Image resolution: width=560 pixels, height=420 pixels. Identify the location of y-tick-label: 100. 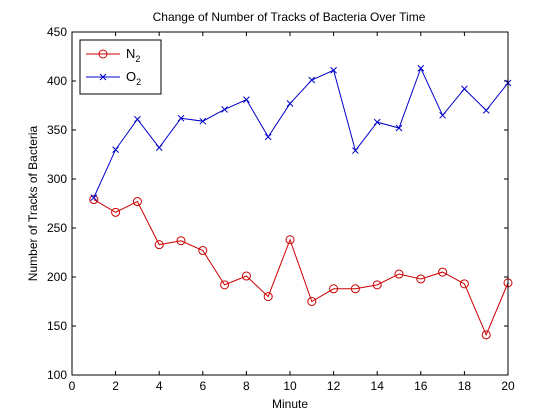
(57, 375).